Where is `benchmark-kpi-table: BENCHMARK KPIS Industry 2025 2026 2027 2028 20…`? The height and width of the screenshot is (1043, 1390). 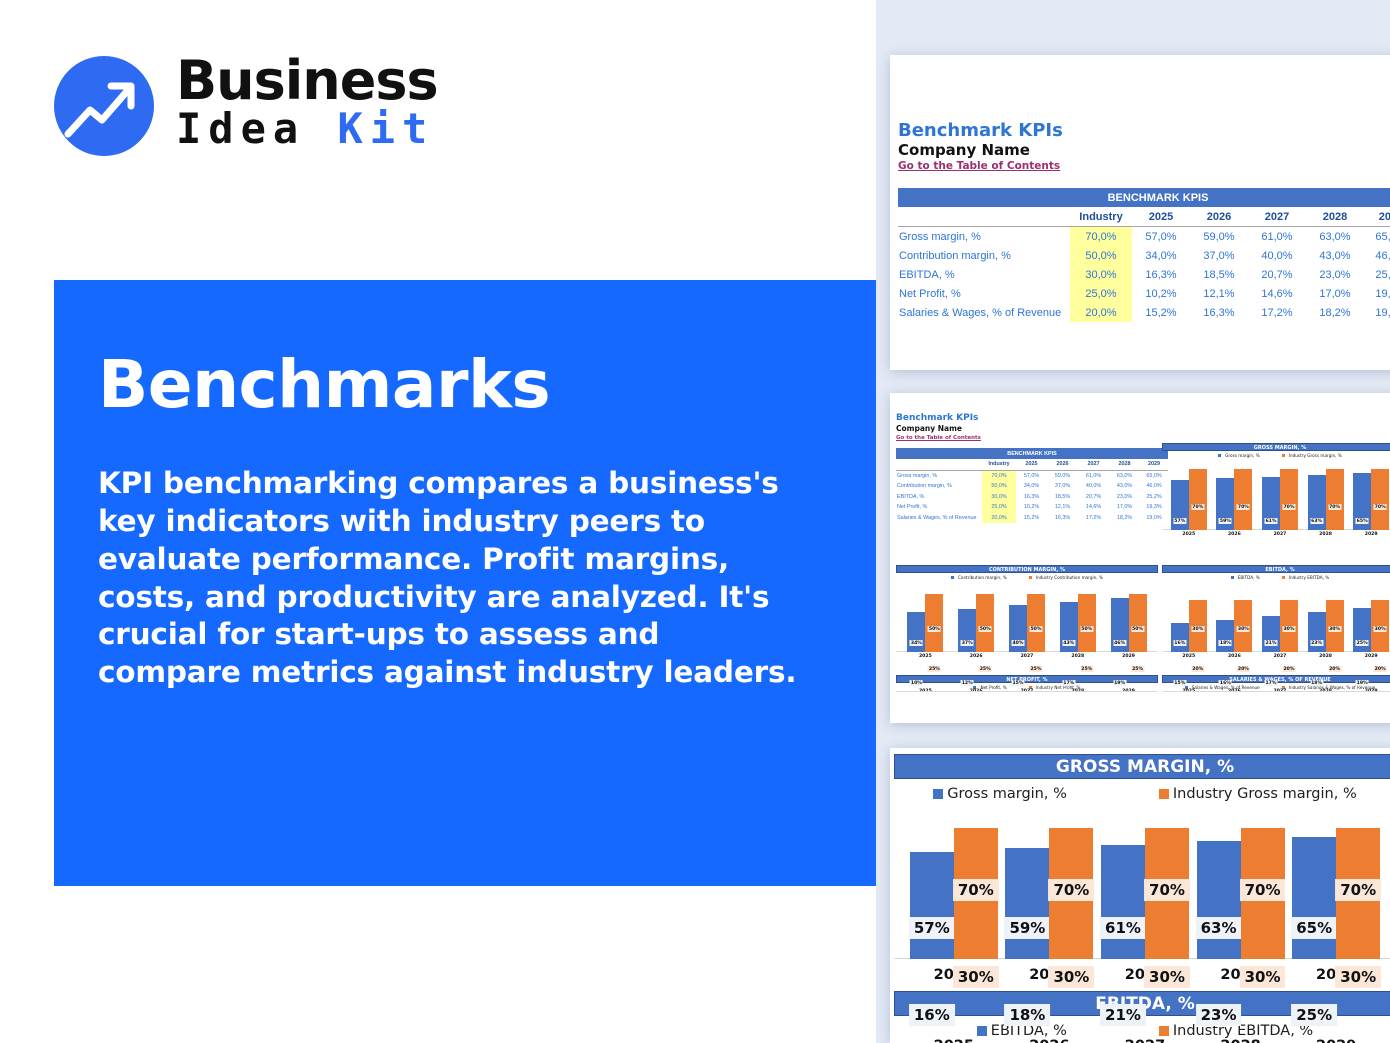 benchmark-kpi-table: BENCHMARK KPIS Industry 2025 2026 2027 2028 20… is located at coordinates (1144, 255).